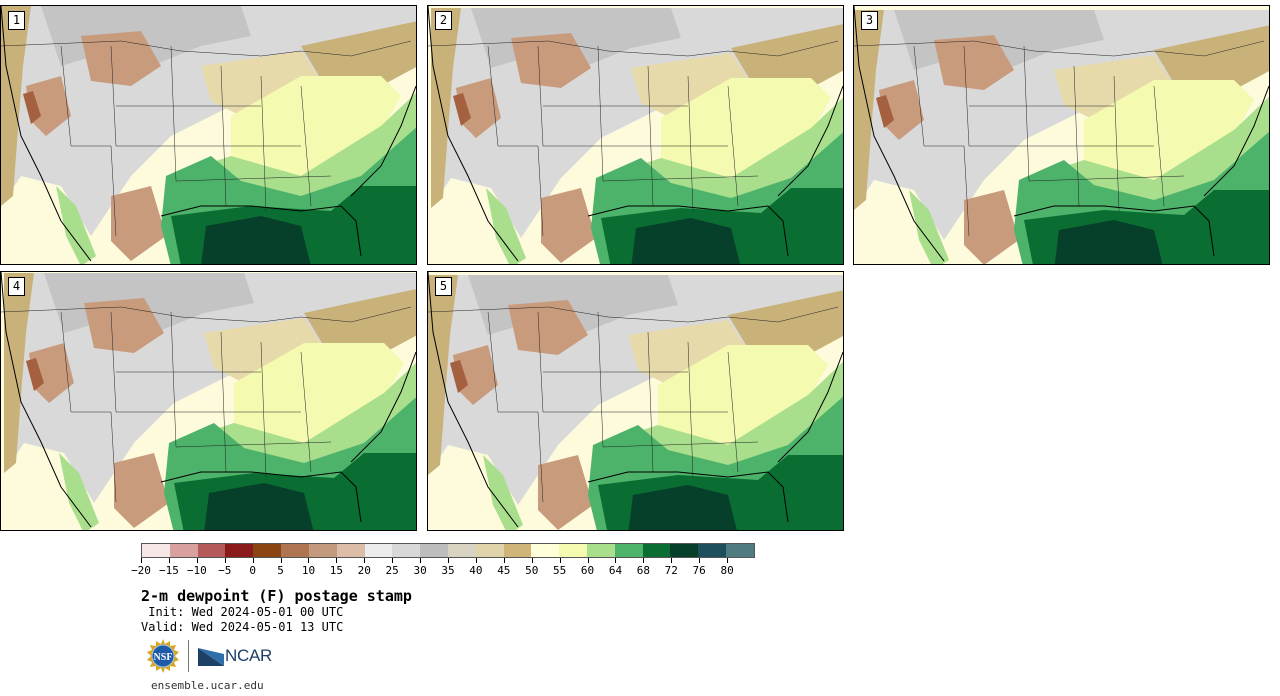  I want to click on logo-divider, so click(188, 656).